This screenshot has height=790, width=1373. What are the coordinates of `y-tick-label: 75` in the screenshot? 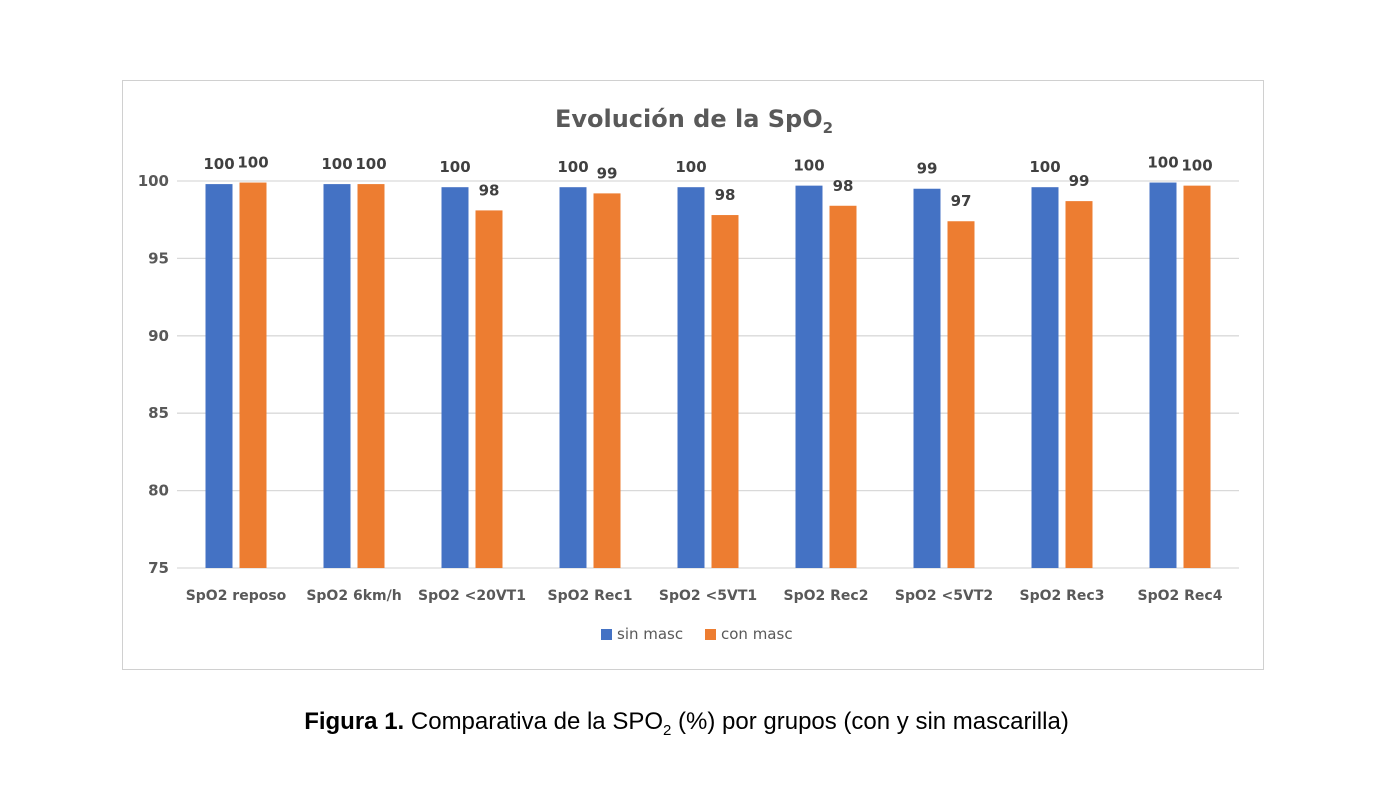 It's located at (158, 568).